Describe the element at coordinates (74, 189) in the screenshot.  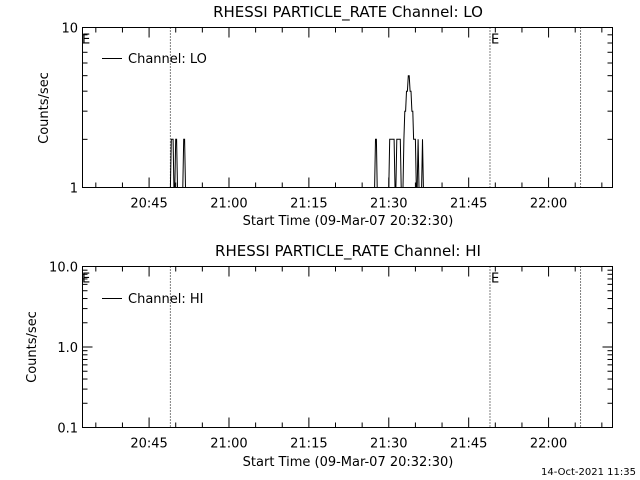
I see `y-tick-label: 1` at that location.